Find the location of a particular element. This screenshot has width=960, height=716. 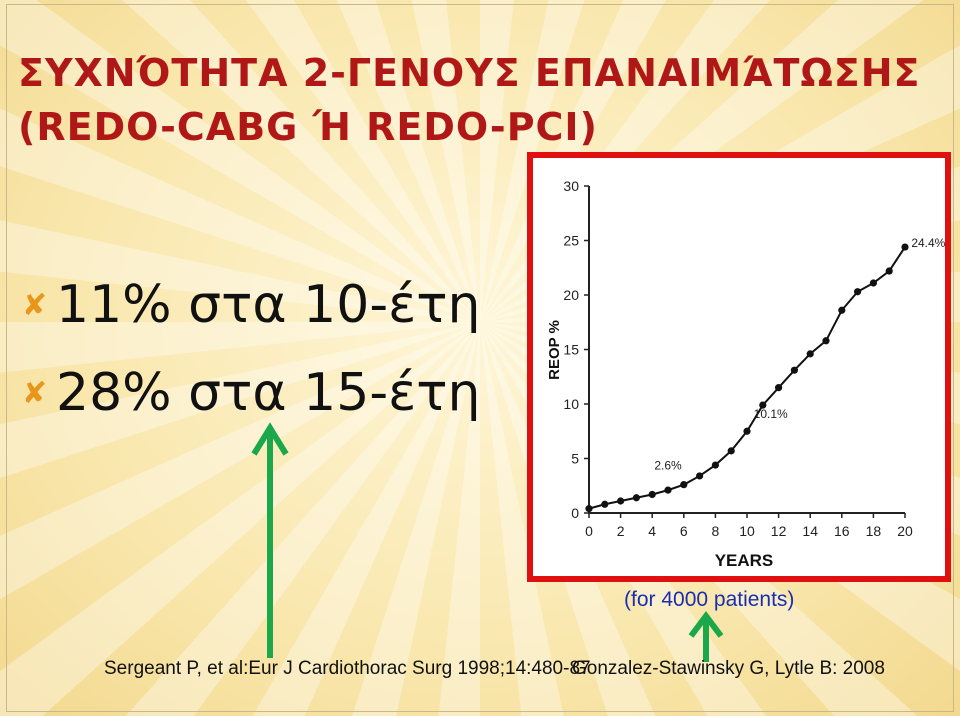

patients-note: (for 4000 patients) is located at coordinates (709, 599).